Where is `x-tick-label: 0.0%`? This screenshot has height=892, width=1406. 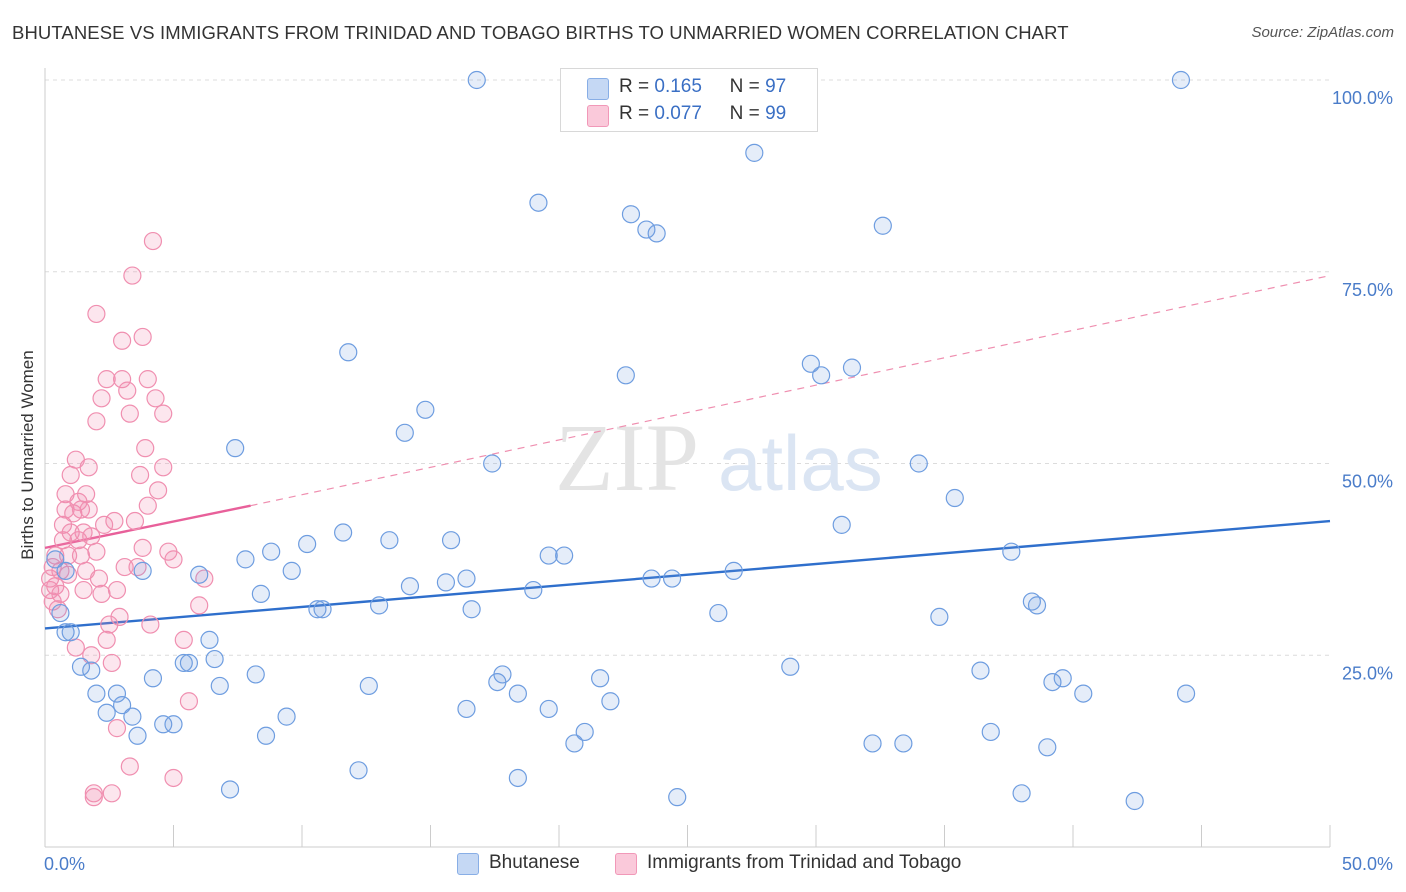
x-tick-label: 0.0% is located at coordinates (64, 864).